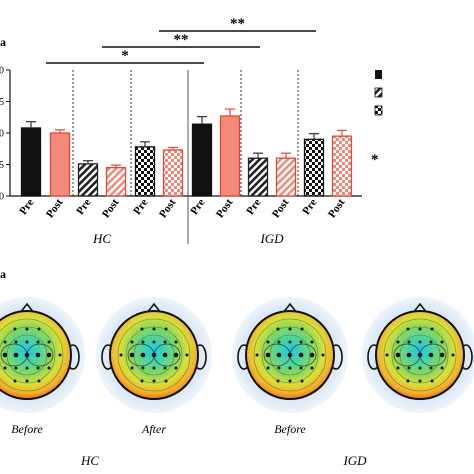 The width and height of the screenshot is (474, 474). What do you see at coordinates (290, 429) in the screenshot?
I see `topomap-label: Before` at bounding box center [290, 429].